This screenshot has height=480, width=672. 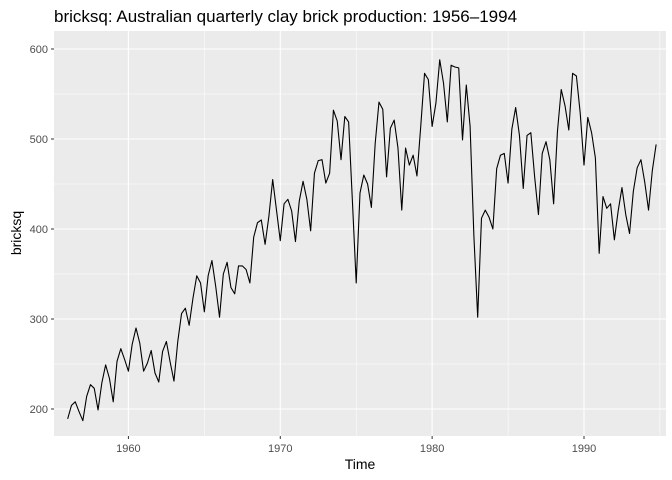 What do you see at coordinates (584, 449) in the screenshot?
I see `x-tick-label: 1990` at bounding box center [584, 449].